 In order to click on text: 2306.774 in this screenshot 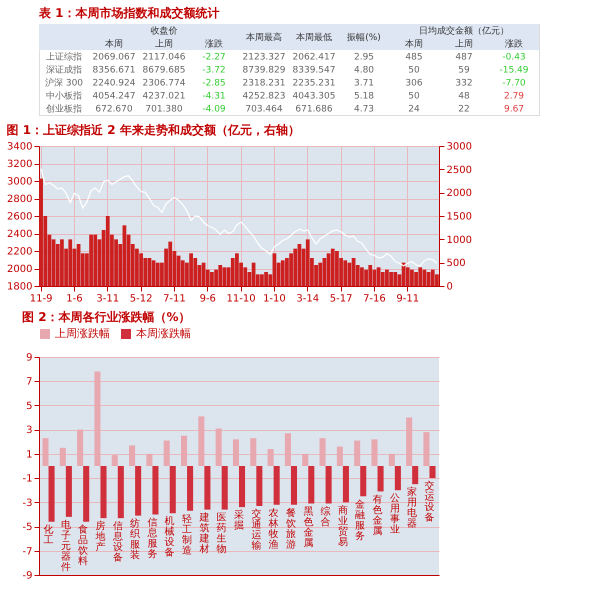, I will do `click(164, 83)`.